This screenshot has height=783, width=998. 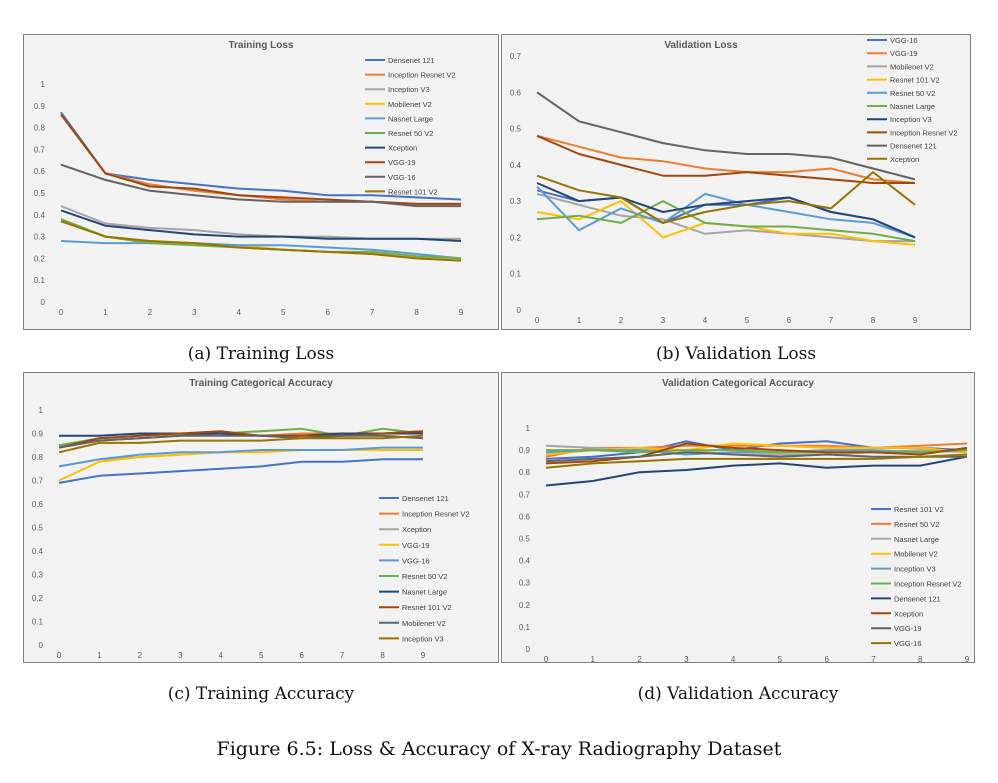 What do you see at coordinates (736, 354) in the screenshot?
I see `subcaption-b: (b) Validation Loss` at bounding box center [736, 354].